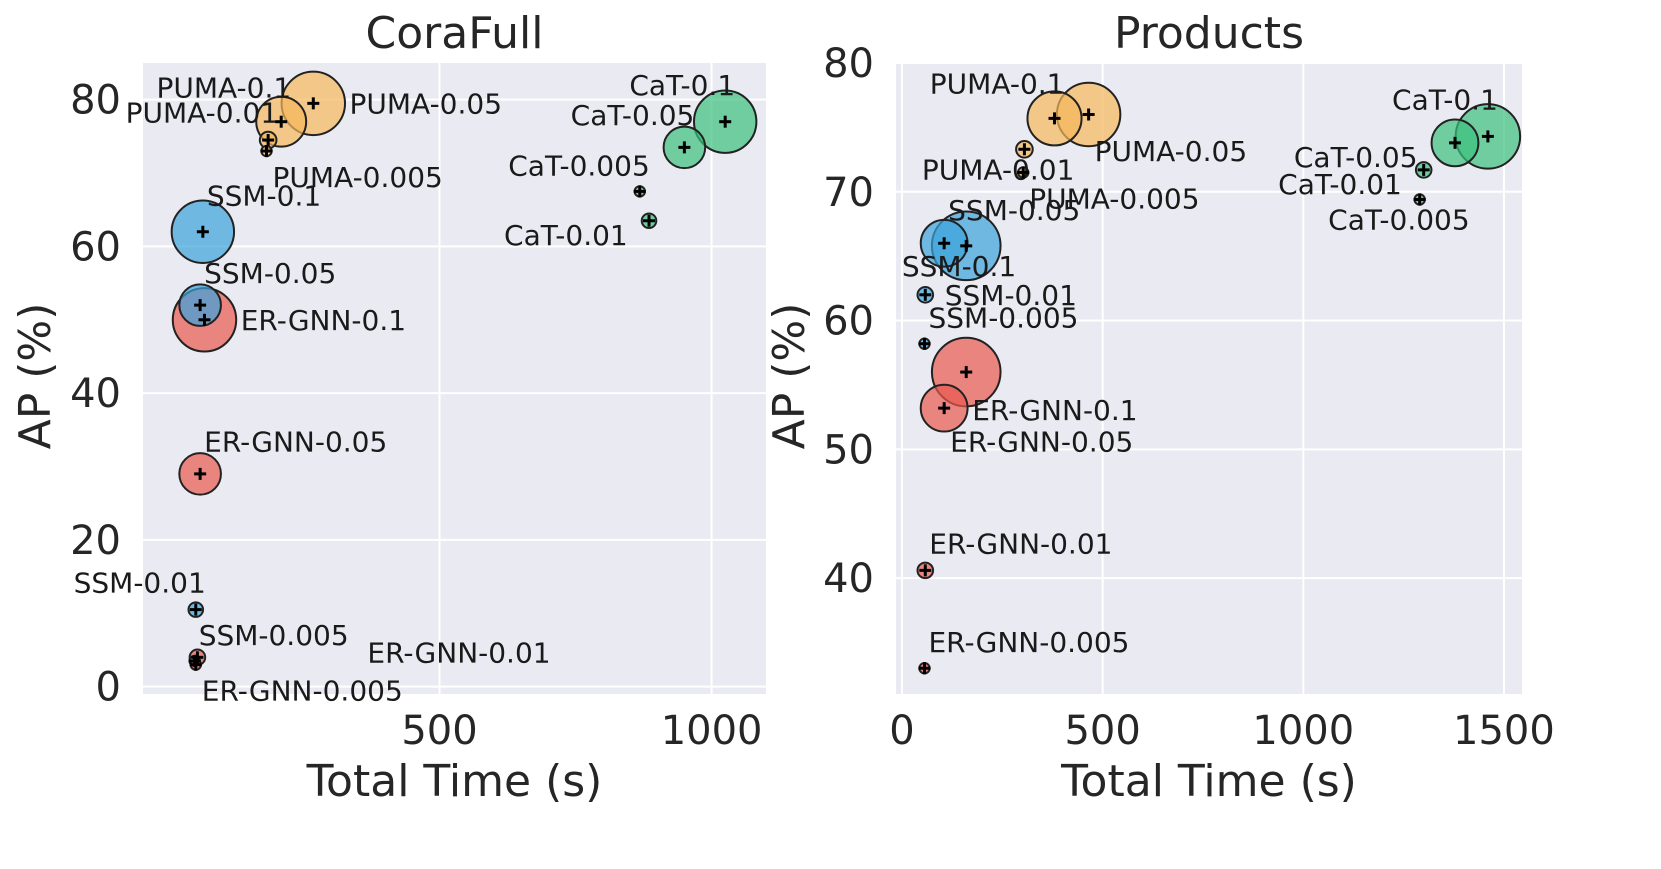 The width and height of the screenshot is (1661, 869). What do you see at coordinates (848, 450) in the screenshot?
I see `y-tick-label: 50` at bounding box center [848, 450].